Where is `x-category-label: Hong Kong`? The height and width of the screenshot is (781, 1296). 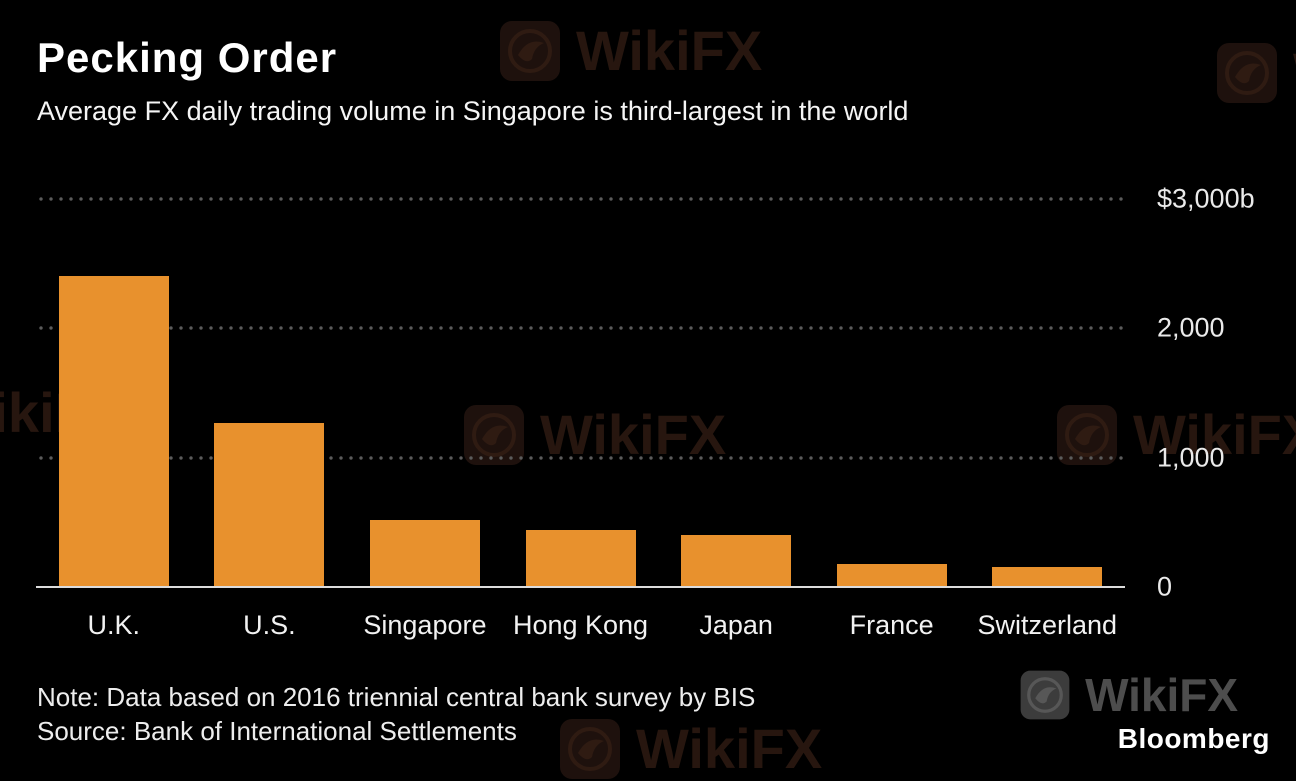 x-category-label: Hong Kong is located at coordinates (580, 625).